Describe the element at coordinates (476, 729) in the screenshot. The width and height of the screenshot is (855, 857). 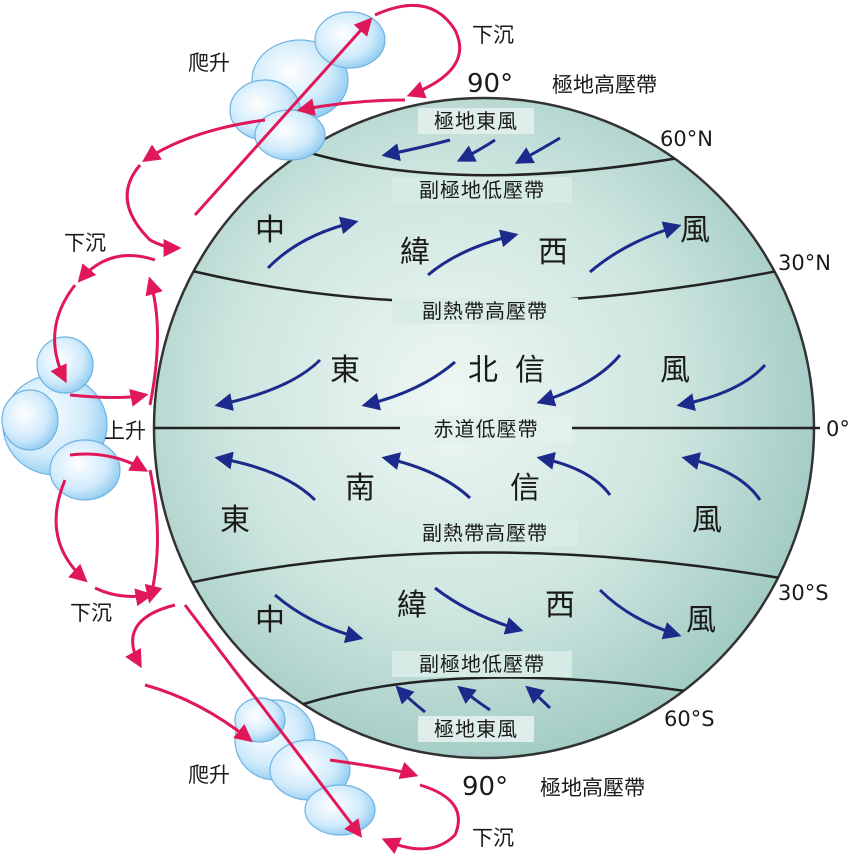
I see `belt-polar-easterlies-south: 極地東風` at that location.